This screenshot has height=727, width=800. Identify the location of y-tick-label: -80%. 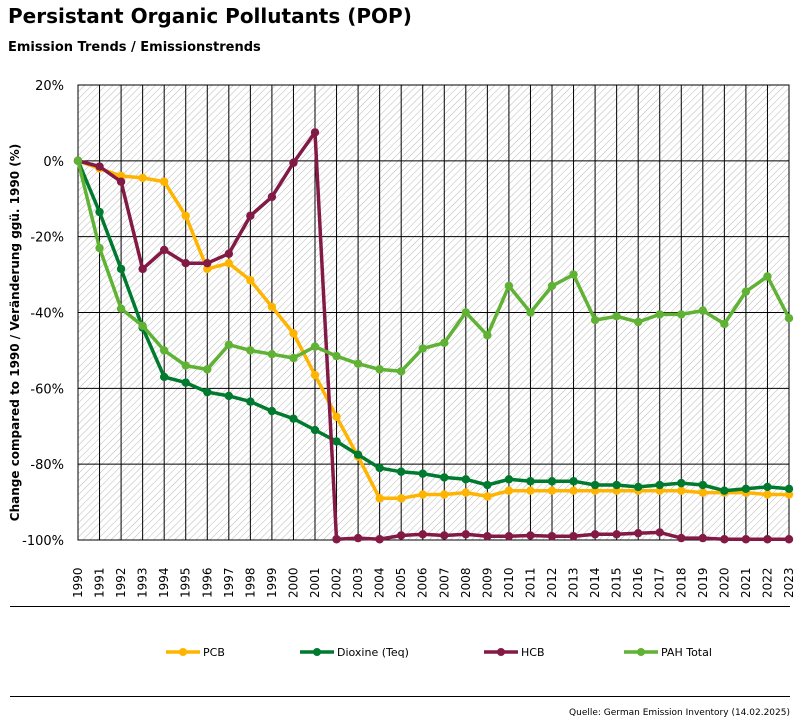
(47, 465).